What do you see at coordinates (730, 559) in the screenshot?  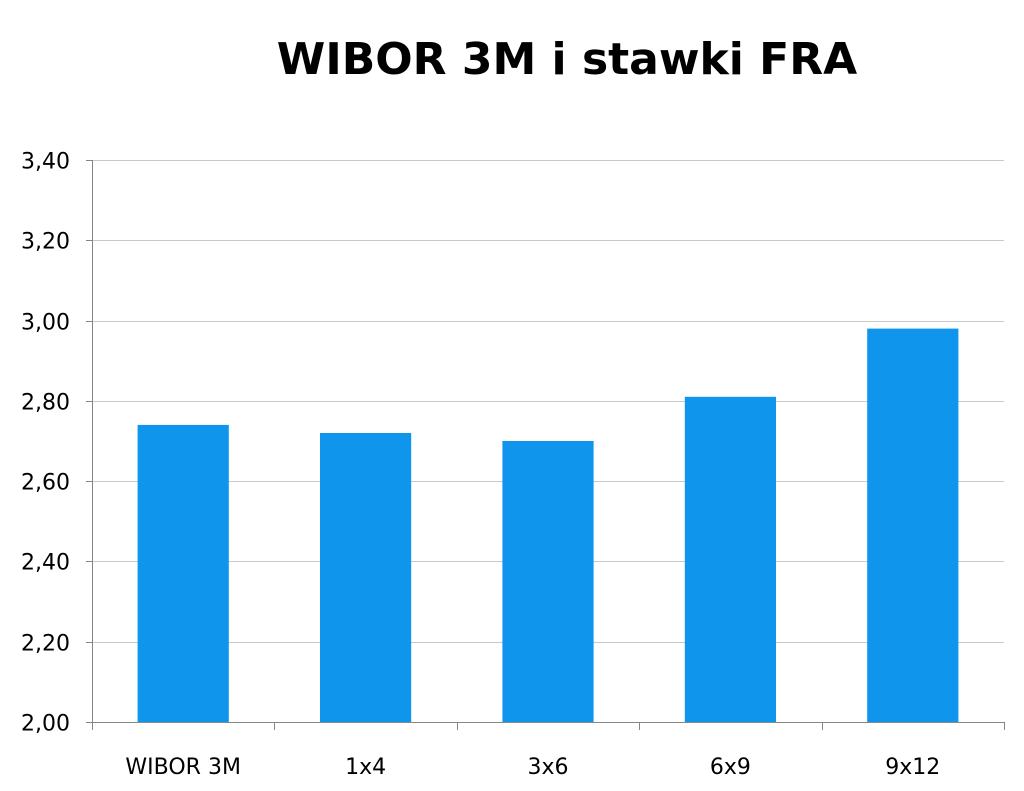 I see `bar-6x9` at bounding box center [730, 559].